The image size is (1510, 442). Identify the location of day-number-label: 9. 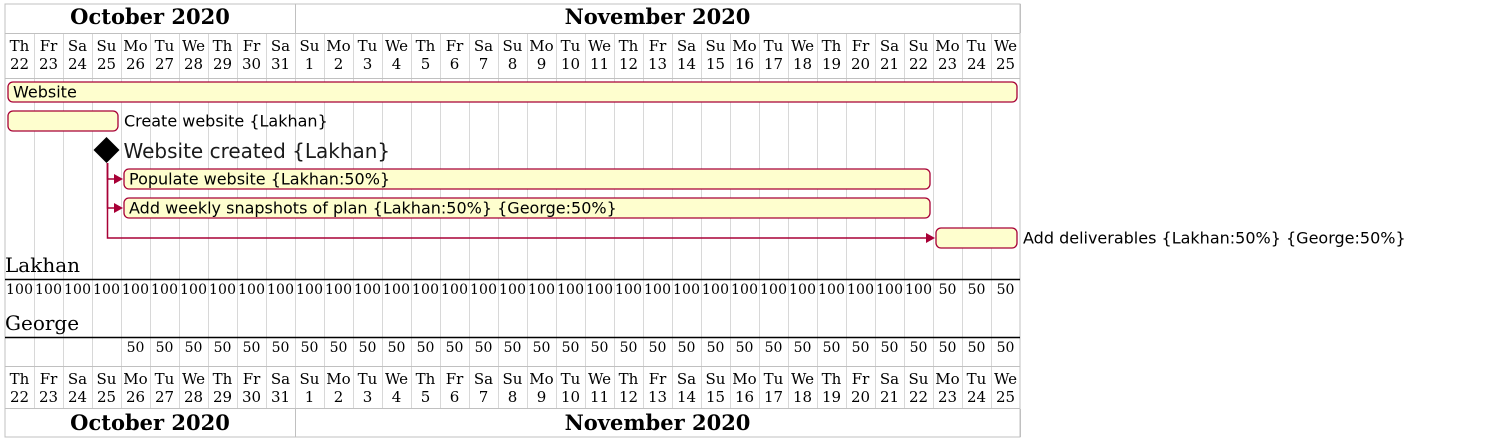
(542, 397).